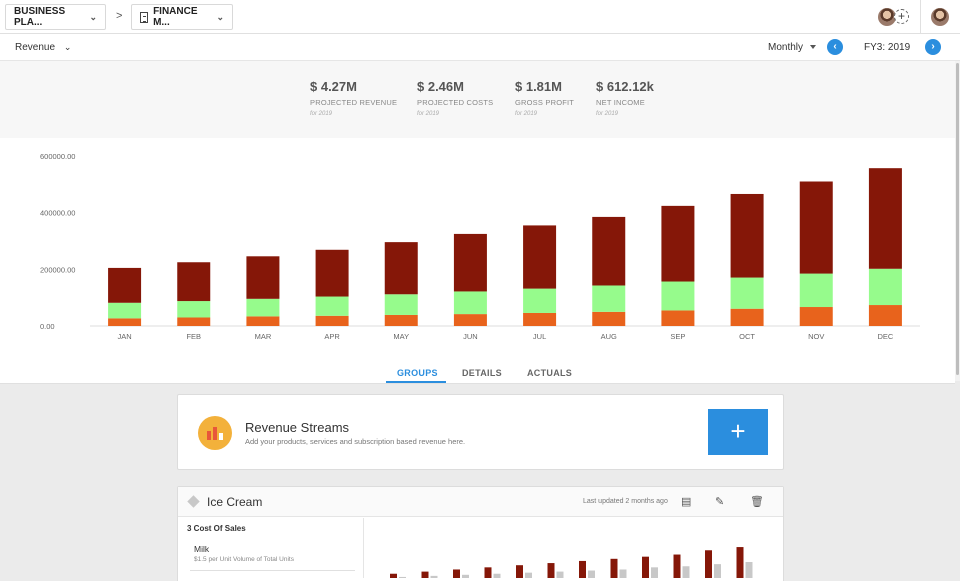 The height and width of the screenshot is (581, 960). Describe the element at coordinates (482, 373) in the screenshot. I see `tab-details: DETAILS` at that location.